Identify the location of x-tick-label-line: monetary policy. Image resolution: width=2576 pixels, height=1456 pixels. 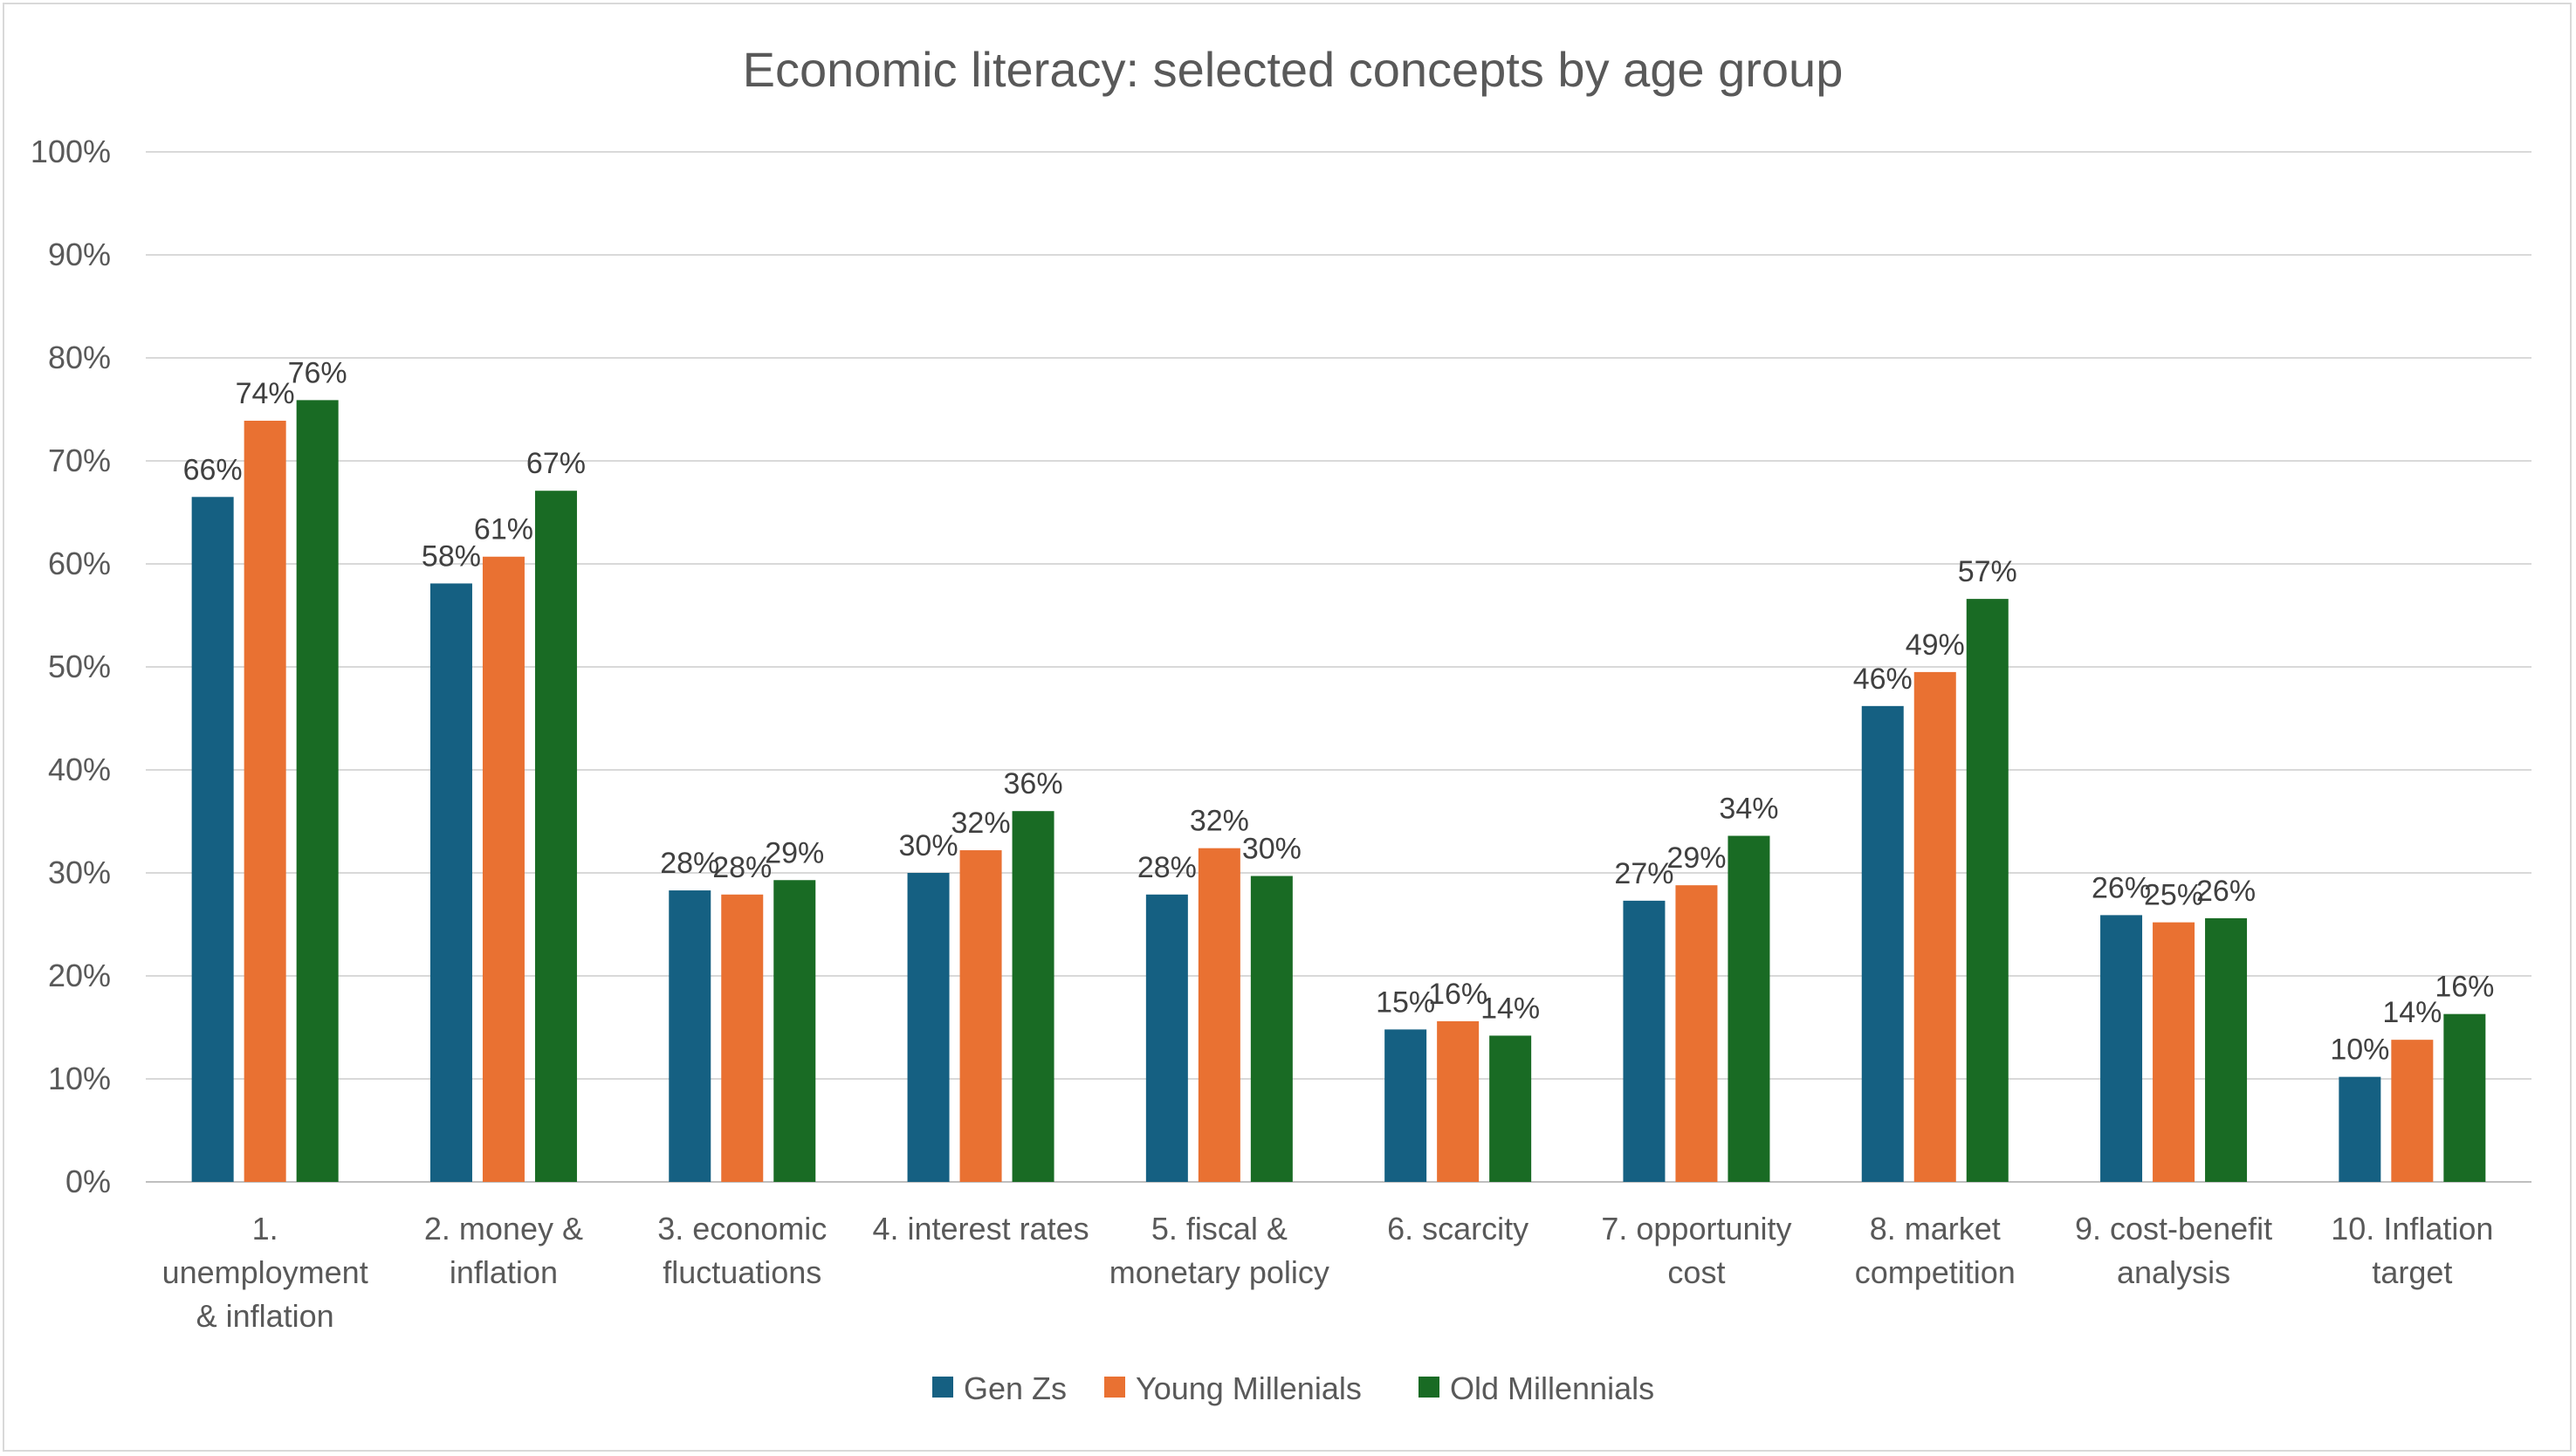
(1219, 1272).